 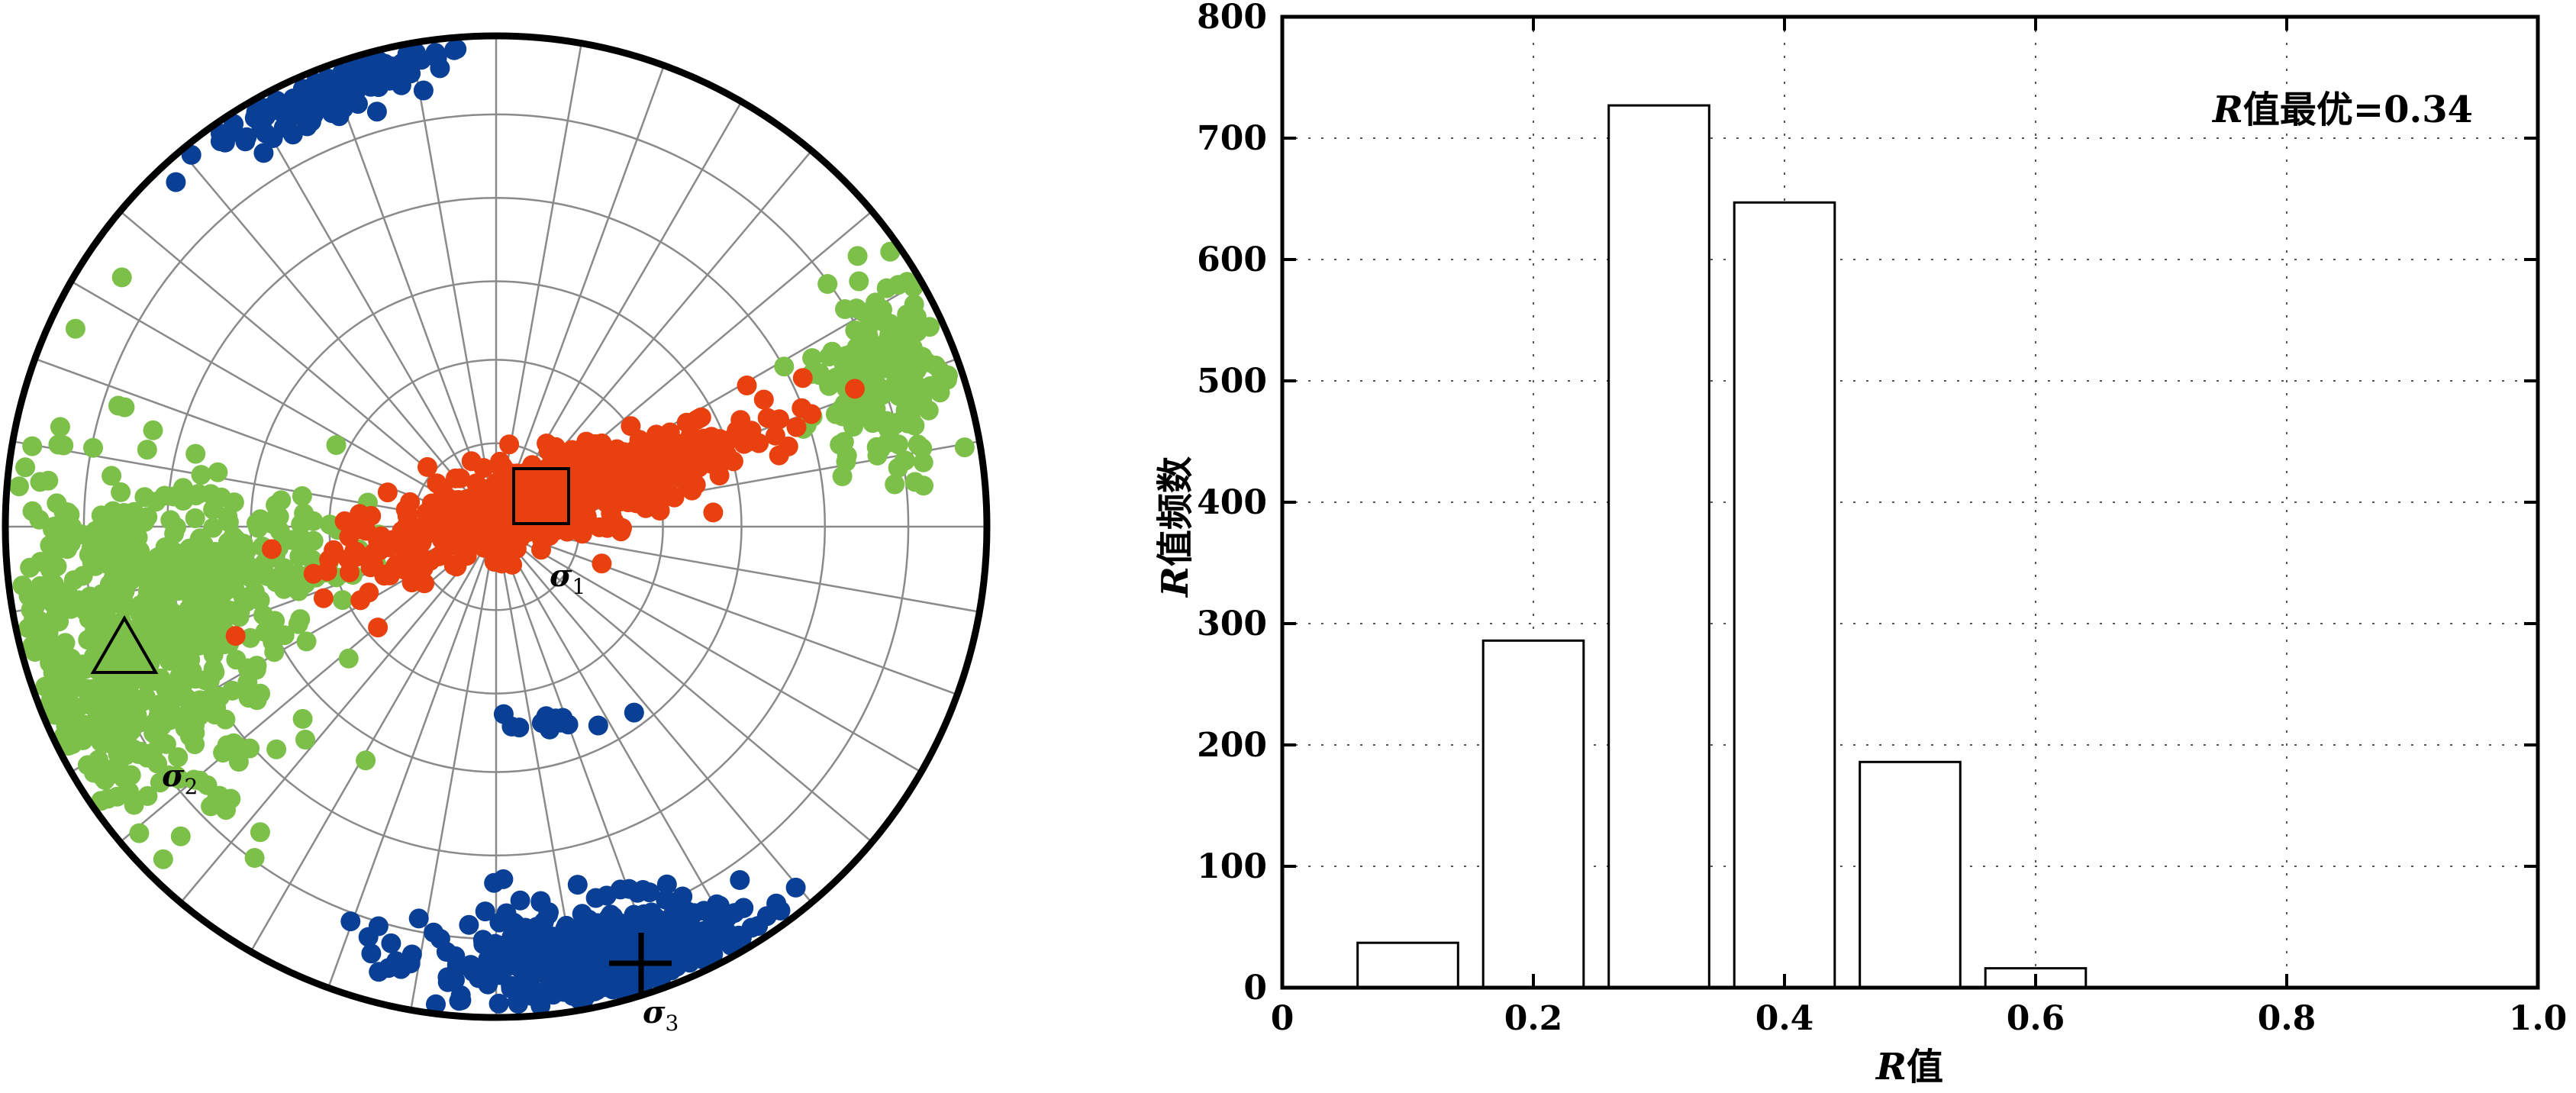 I want to click on y-tick-label: 700, so click(x=1232, y=138).